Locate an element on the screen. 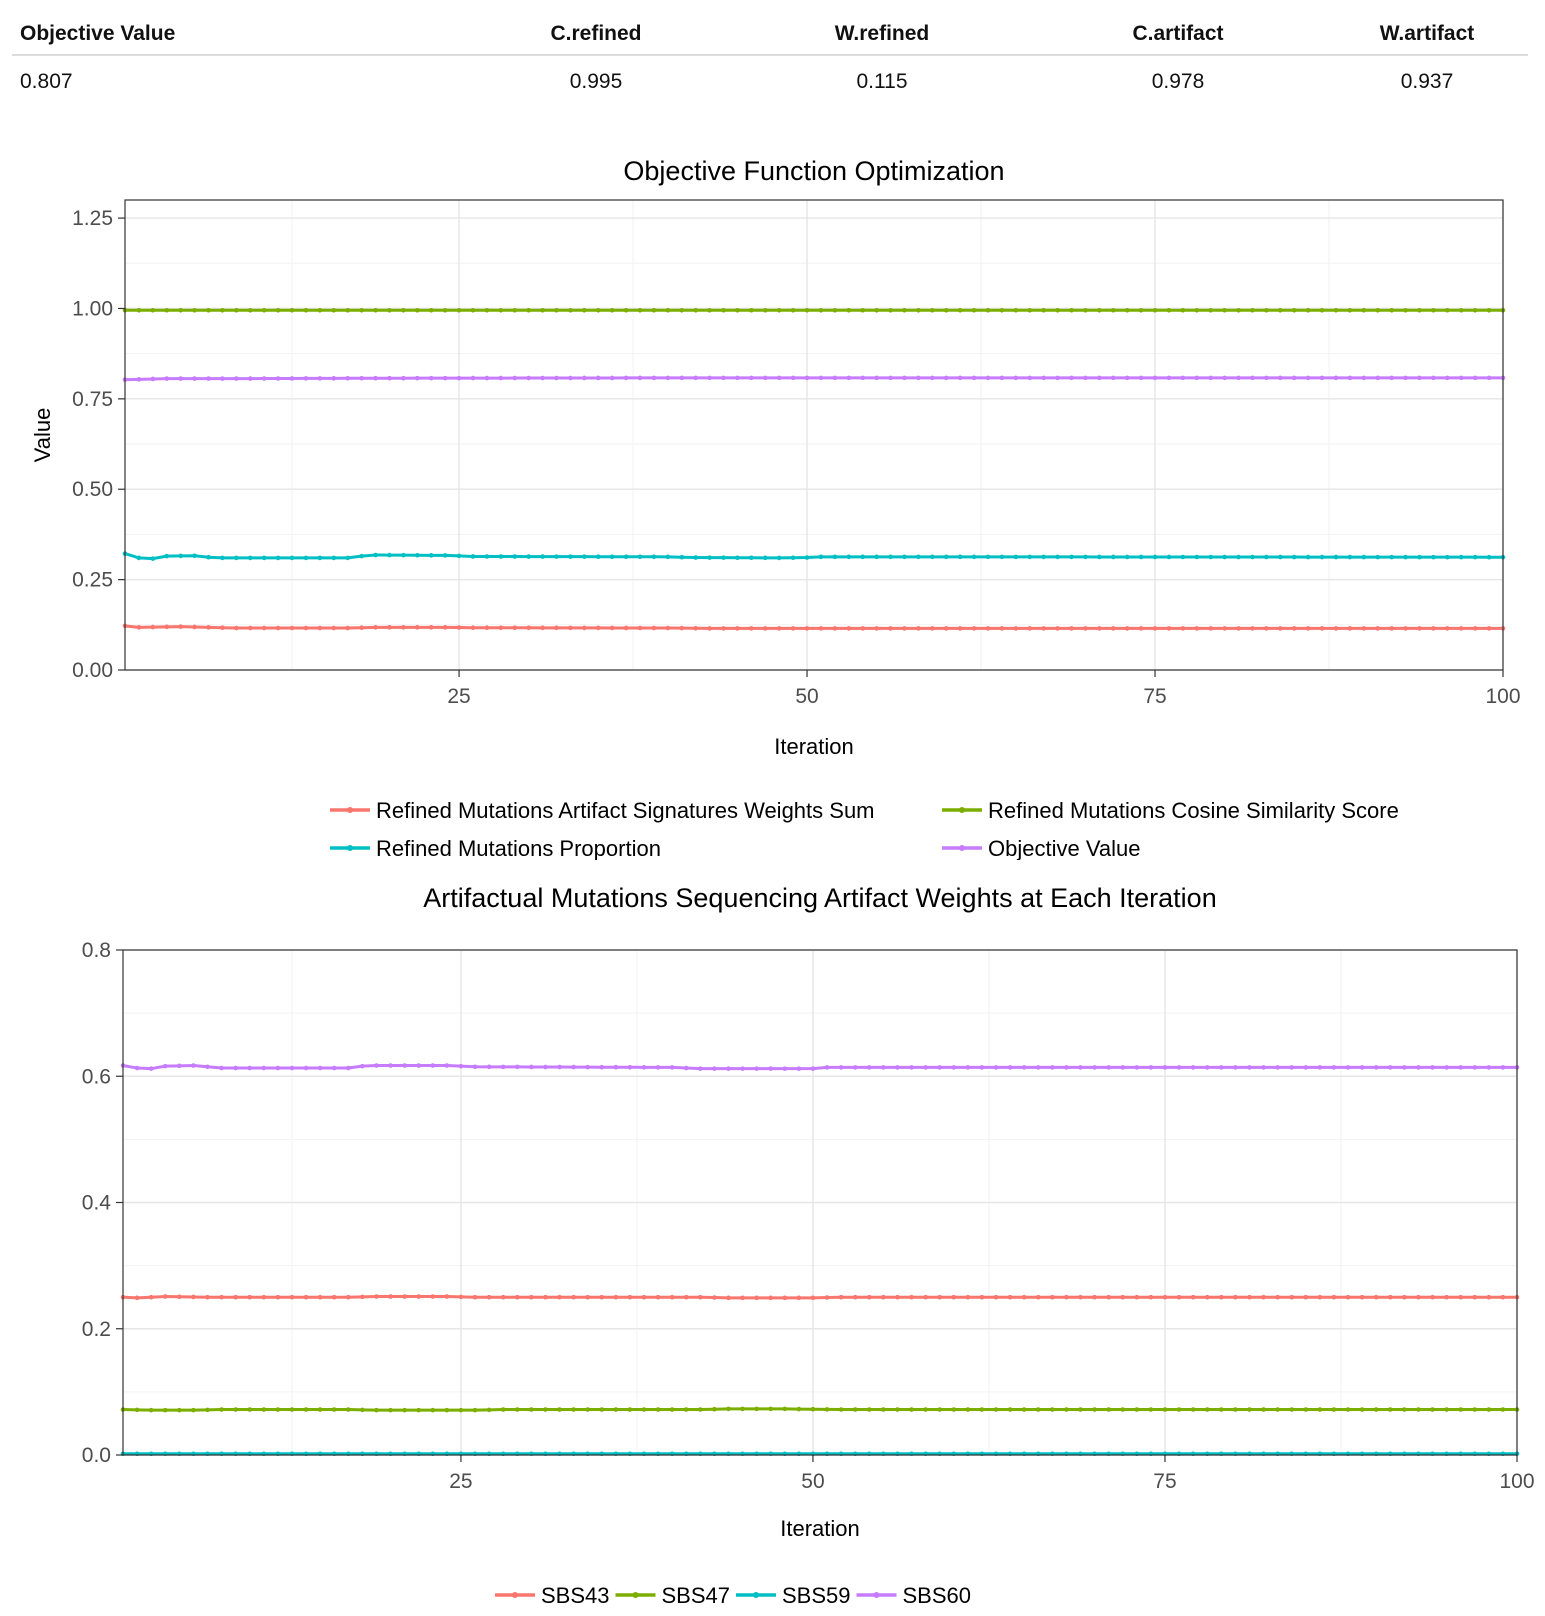 The image size is (1545, 1616). legend-item-refined-mutations-proportion: Refined Mutations Proportion is located at coordinates (495, 848).